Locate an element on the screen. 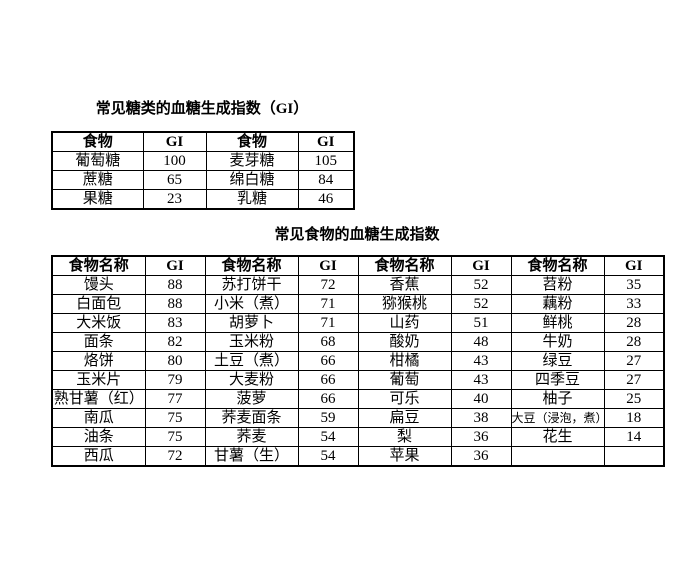 The width and height of the screenshot is (699, 562). gi-value-cell: 105 is located at coordinates (326, 161).